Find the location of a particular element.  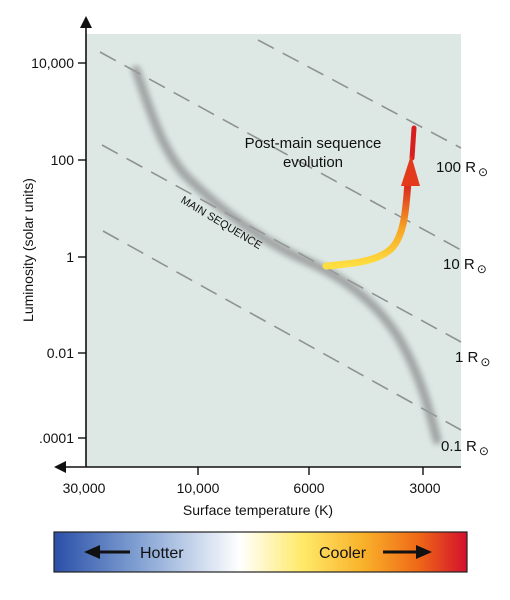

y-tick-label: 0.01 is located at coordinates (60, 353).